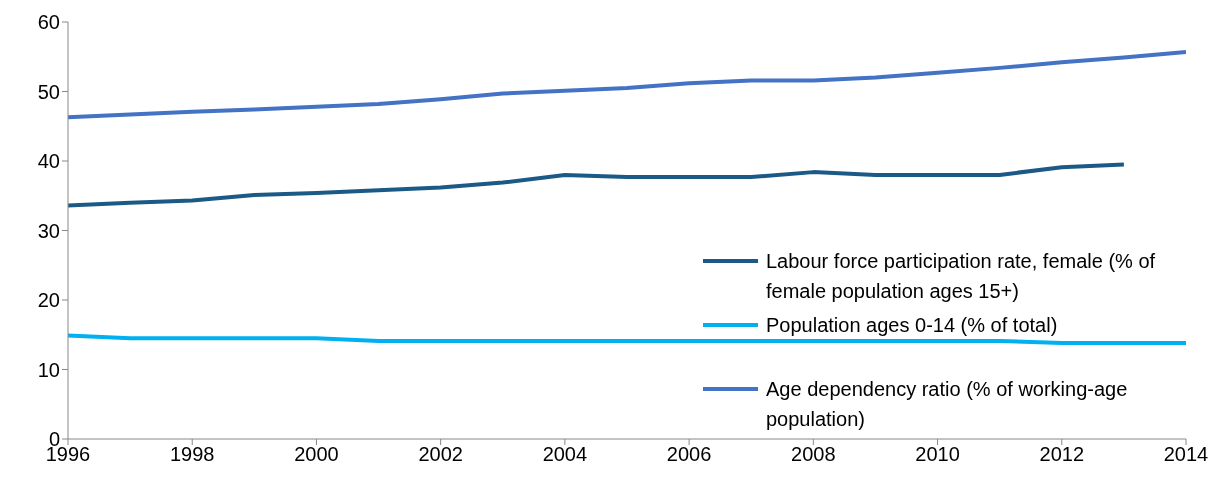 Image resolution: width=1222 pixels, height=492 pixels. I want to click on y-tick-label: 50, so click(48, 91).